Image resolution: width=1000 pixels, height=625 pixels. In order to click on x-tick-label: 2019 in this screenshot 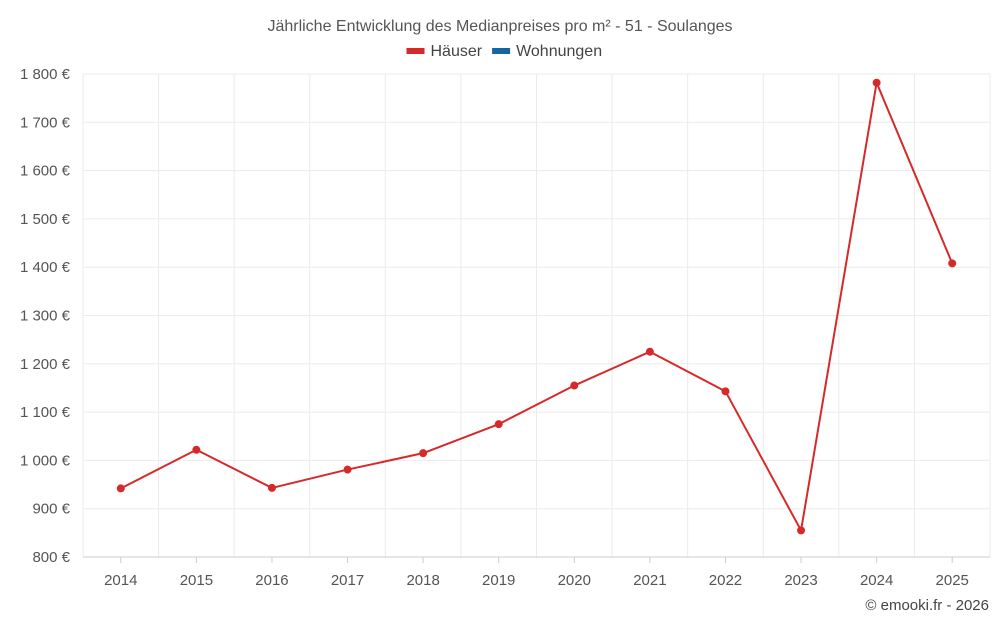, I will do `click(498, 580)`.